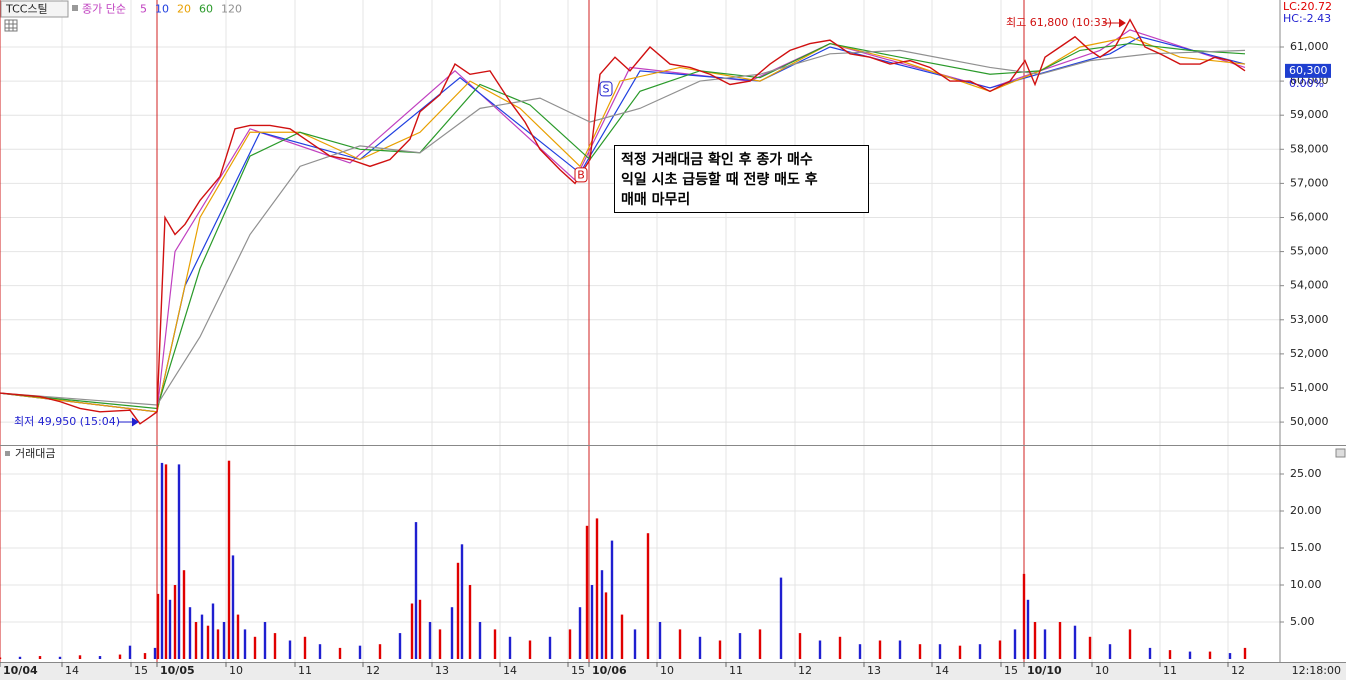  I want to click on high-label: 최고 61,800 (10:33), so click(1059, 22).